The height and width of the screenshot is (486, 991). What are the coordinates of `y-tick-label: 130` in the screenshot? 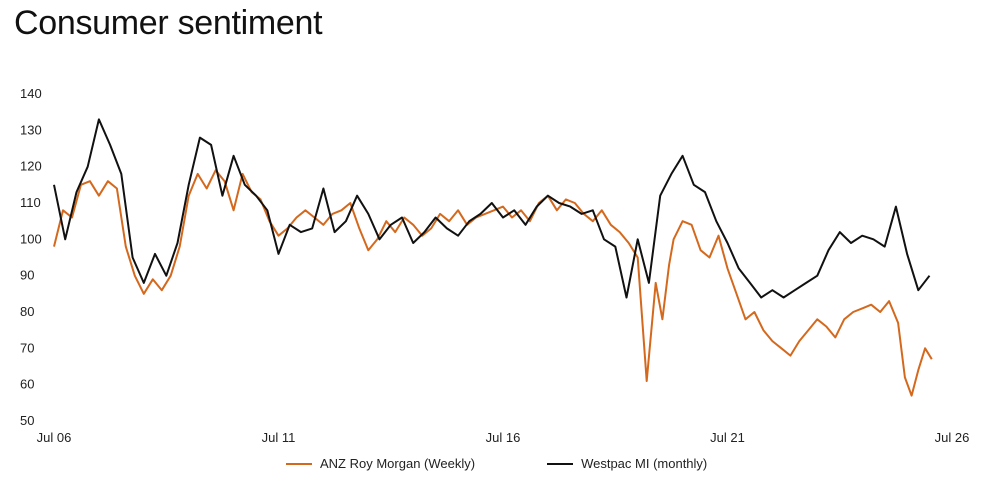 It's located at (31, 129).